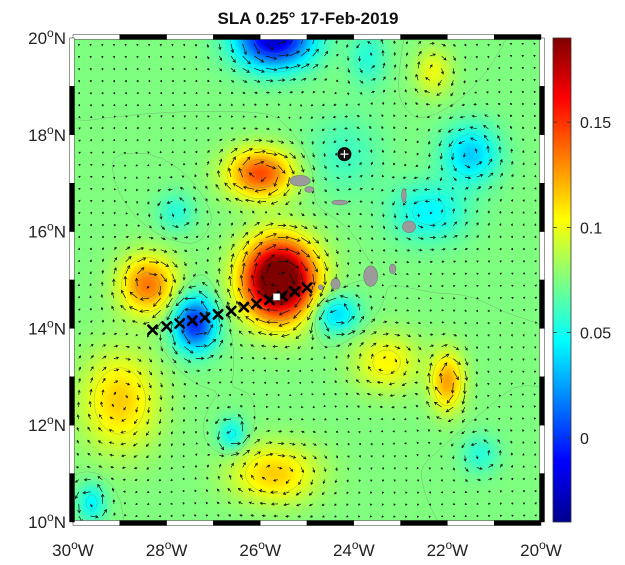 The height and width of the screenshot is (565, 625). I want to click on sla-contour-line, so click(225, 240).